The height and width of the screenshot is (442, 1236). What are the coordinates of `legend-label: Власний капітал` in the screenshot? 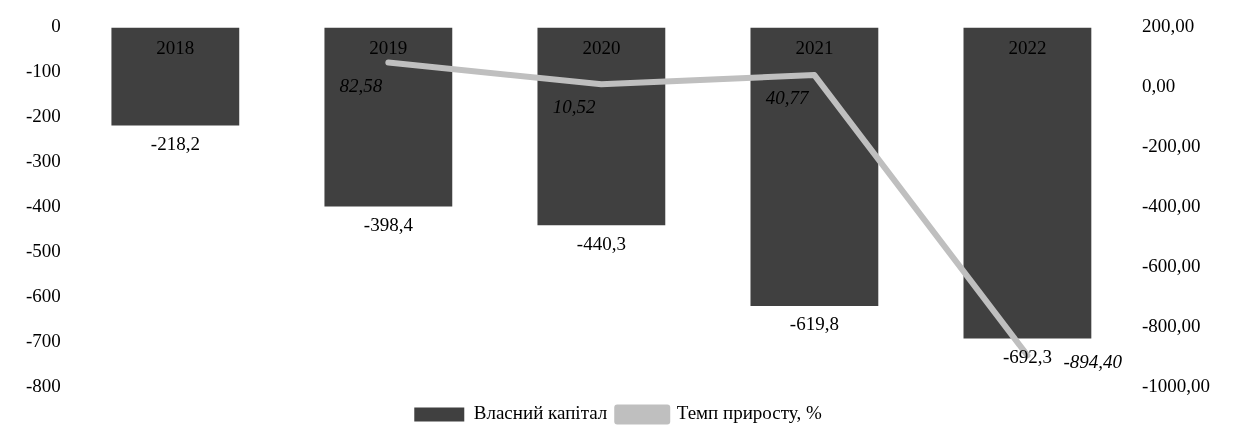 It's located at (540, 413).